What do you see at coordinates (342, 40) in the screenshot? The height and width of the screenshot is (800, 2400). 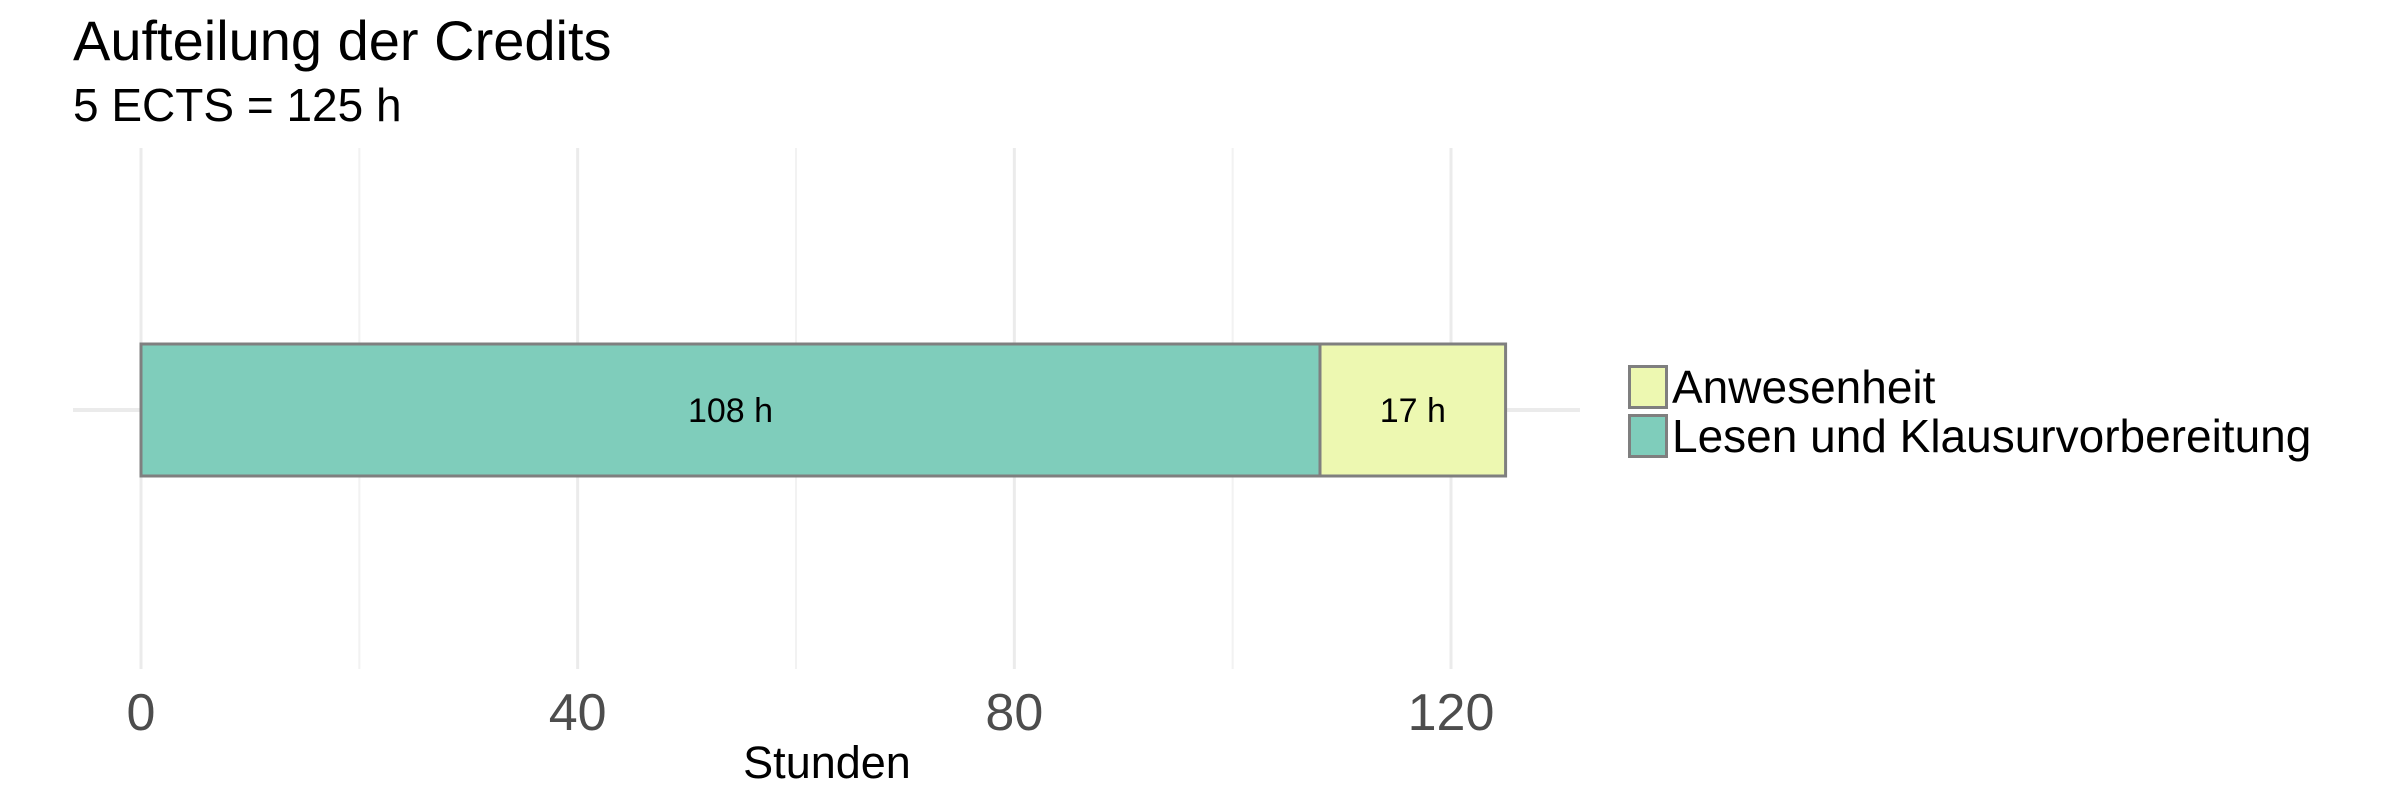 I see `chart-title: Aufteilung der Credits` at bounding box center [342, 40].